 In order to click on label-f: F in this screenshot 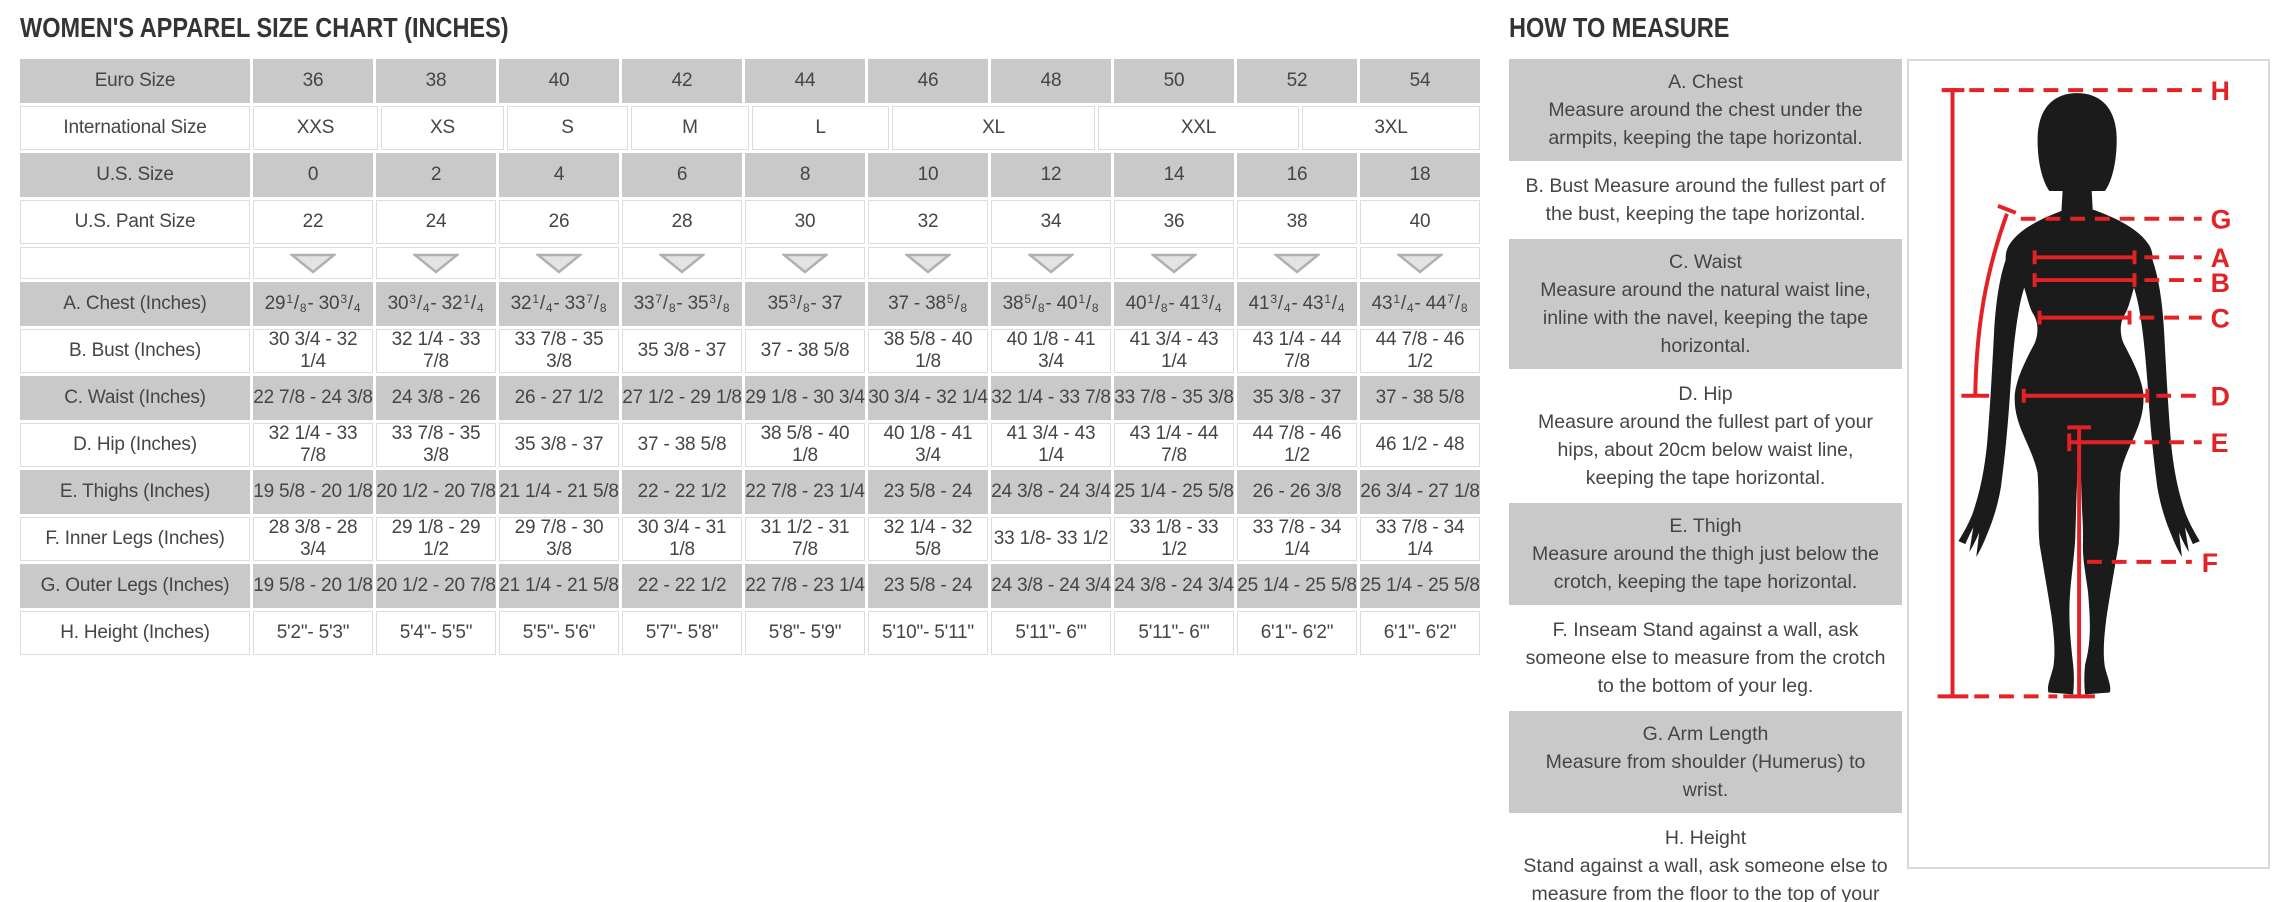, I will do `click(2210, 563)`.